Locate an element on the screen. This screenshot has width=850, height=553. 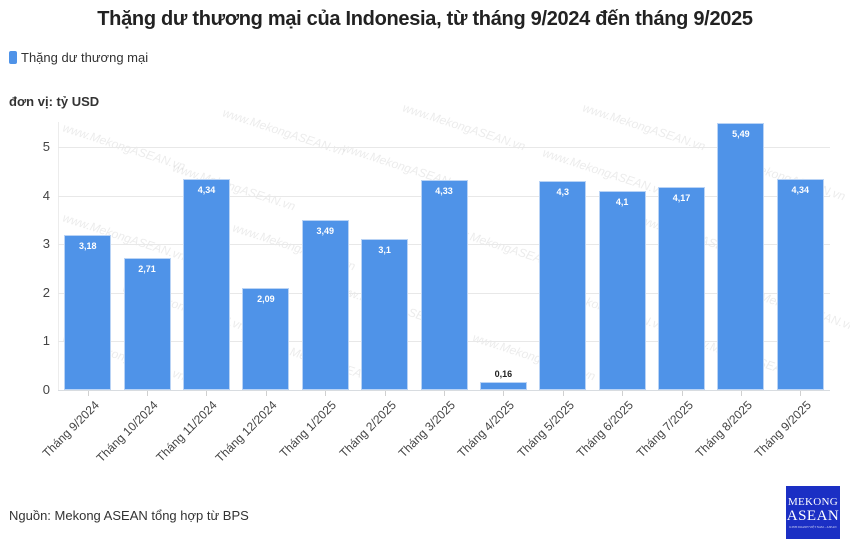
logo-text-line2: ASEAN is located at coordinates (813, 515).